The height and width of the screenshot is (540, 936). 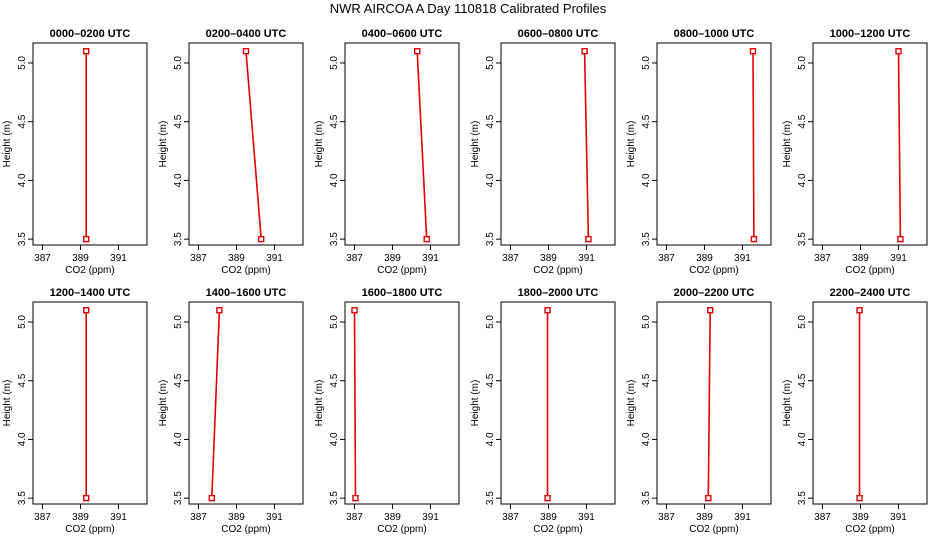 I want to click on panel-7-y-tick-label-3: 5.0, so click(x=22, y=322).